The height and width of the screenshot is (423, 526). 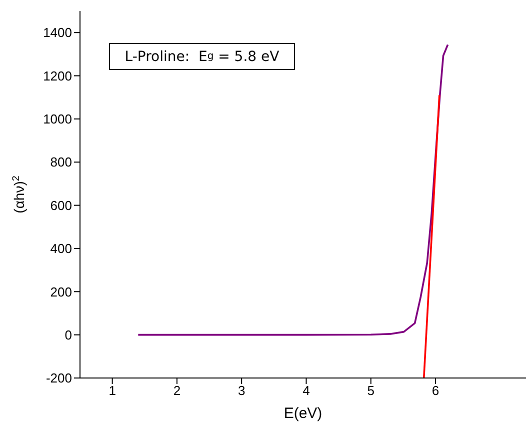 What do you see at coordinates (436, 390) in the screenshot?
I see `x-tick-label: 6` at bounding box center [436, 390].